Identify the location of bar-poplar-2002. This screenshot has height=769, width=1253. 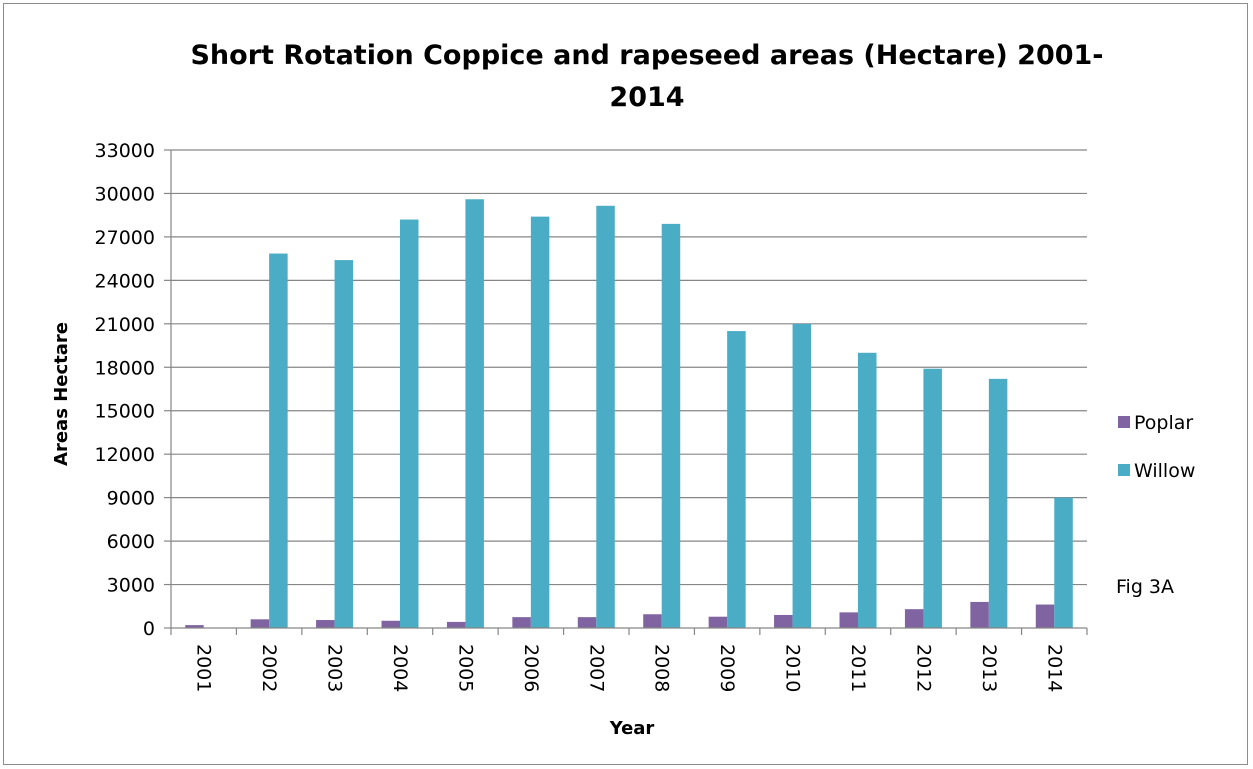
(260, 623).